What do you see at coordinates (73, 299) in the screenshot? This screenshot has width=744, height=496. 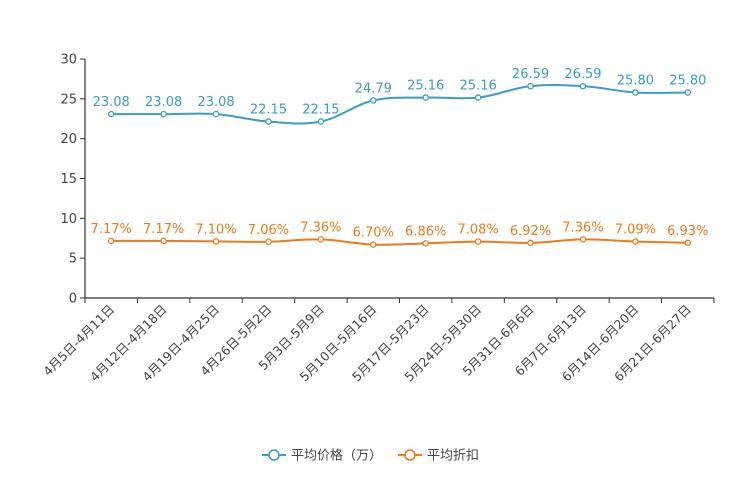 I see `y-tick-label: 0` at bounding box center [73, 299].